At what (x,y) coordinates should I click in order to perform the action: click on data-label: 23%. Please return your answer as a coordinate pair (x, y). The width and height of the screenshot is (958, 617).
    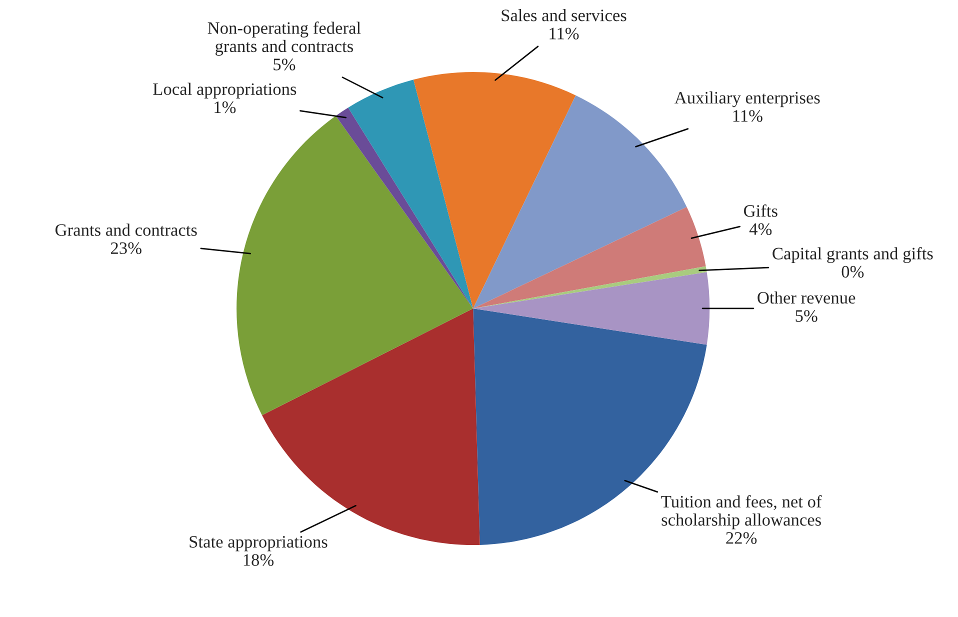
    Looking at the image, I should click on (126, 248).